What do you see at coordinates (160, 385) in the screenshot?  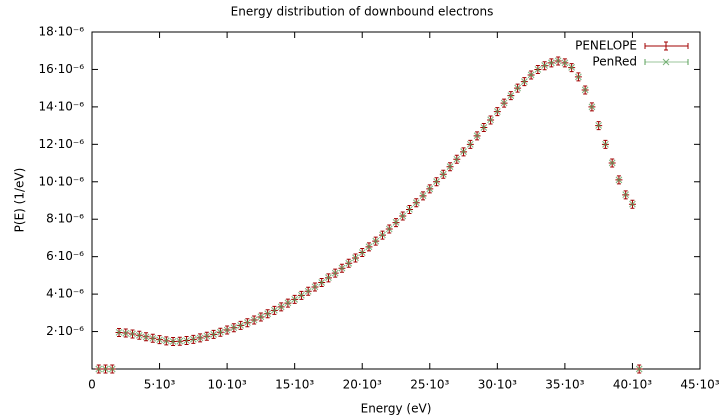 I see `x-tick-label: 5·10³` at bounding box center [160, 385].